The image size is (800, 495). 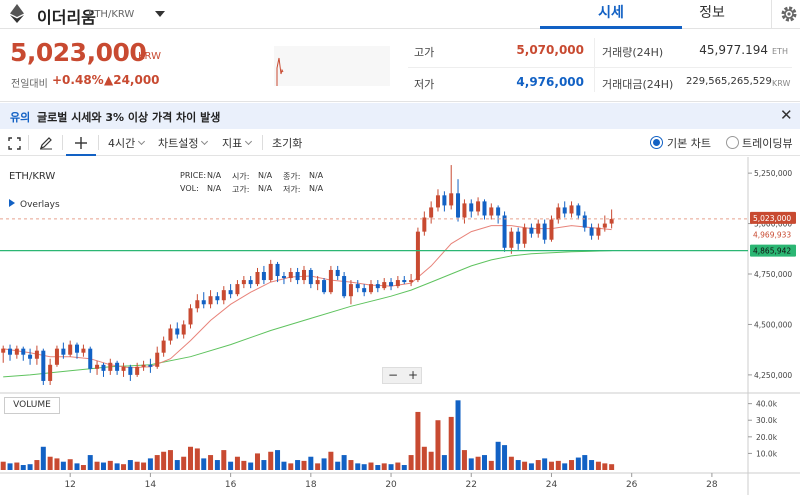 What do you see at coordinates (786, 115) in the screenshot?
I see `close-icon: ✕` at bounding box center [786, 115].